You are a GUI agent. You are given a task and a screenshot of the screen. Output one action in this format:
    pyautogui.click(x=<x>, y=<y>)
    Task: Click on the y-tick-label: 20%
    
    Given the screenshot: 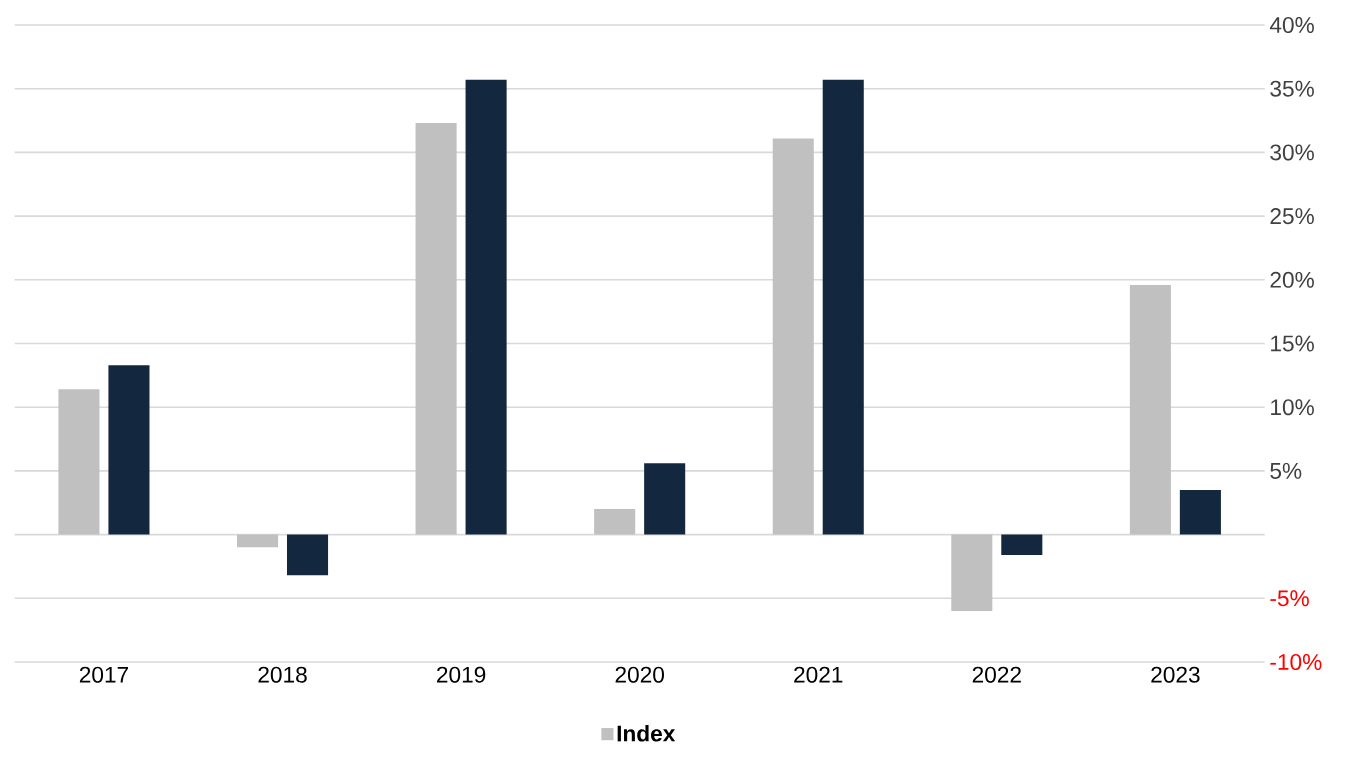 What is the action you would take?
    pyautogui.click(x=1292, y=279)
    